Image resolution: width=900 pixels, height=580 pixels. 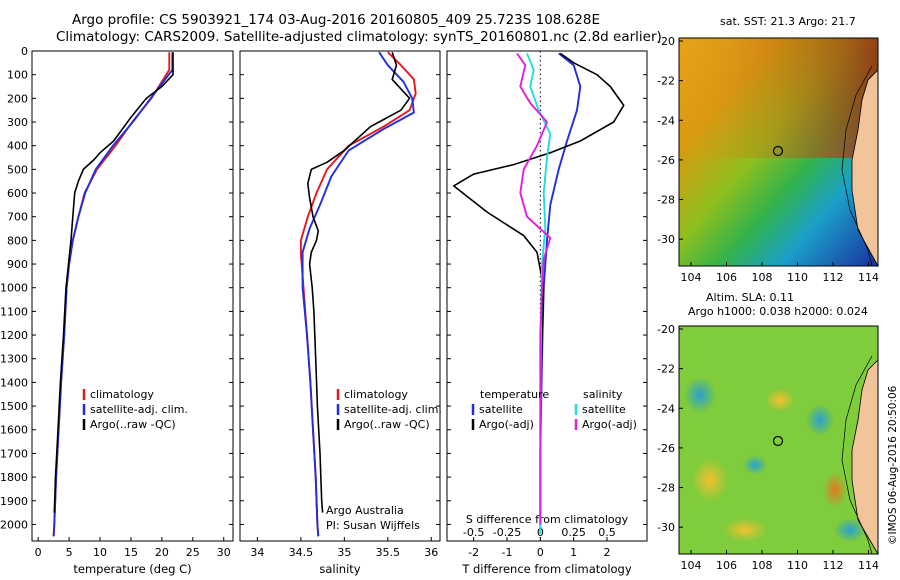 What do you see at coordinates (788, 21) in the screenshot?
I see `sst-map-title: sat. SST: 21.3 Argo: 21.7` at bounding box center [788, 21].